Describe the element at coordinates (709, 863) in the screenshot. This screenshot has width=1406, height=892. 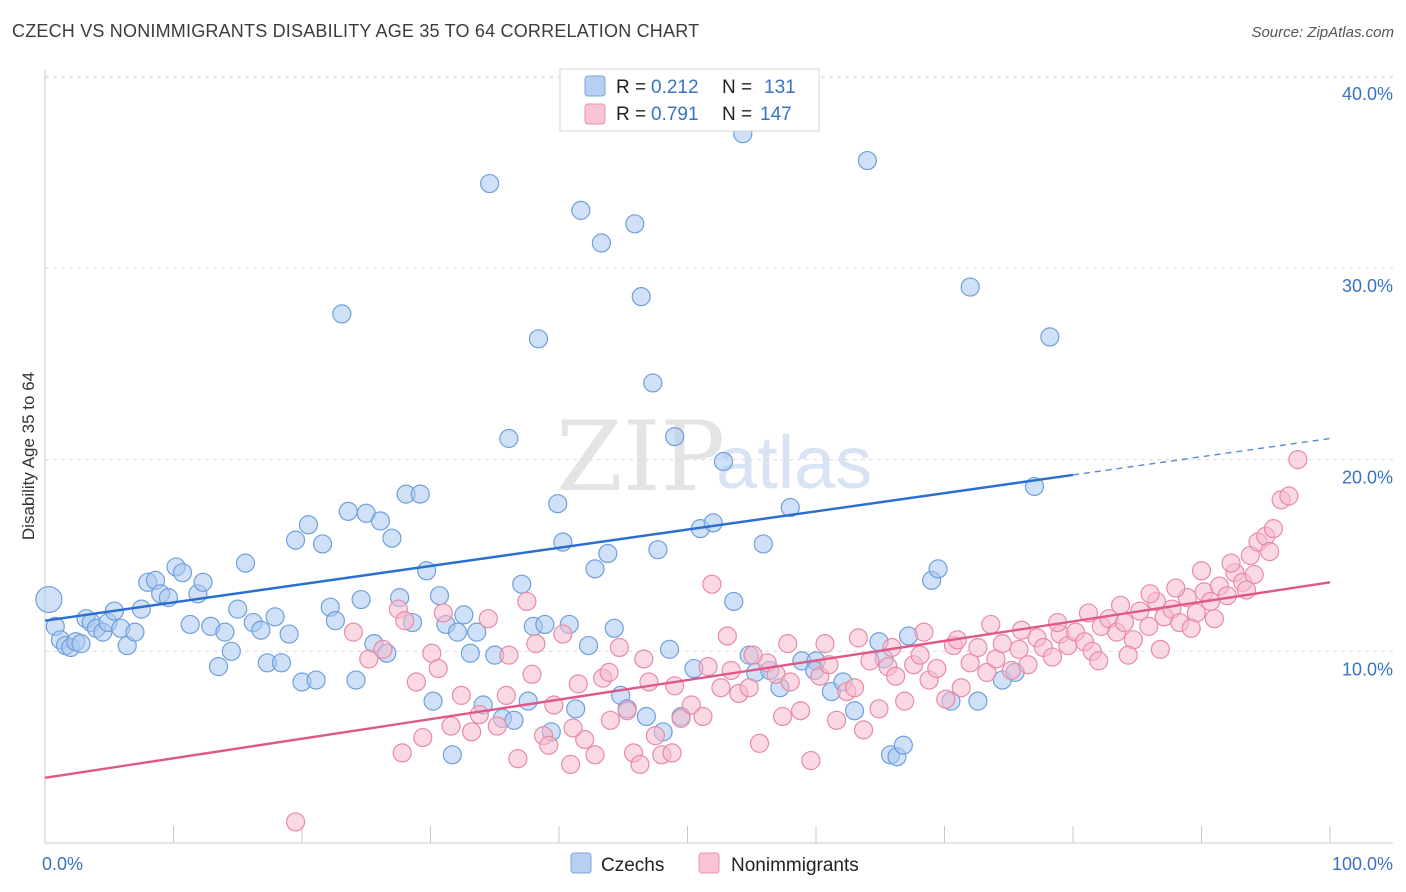
I see `legend-nonimmigrants-swatch` at that location.